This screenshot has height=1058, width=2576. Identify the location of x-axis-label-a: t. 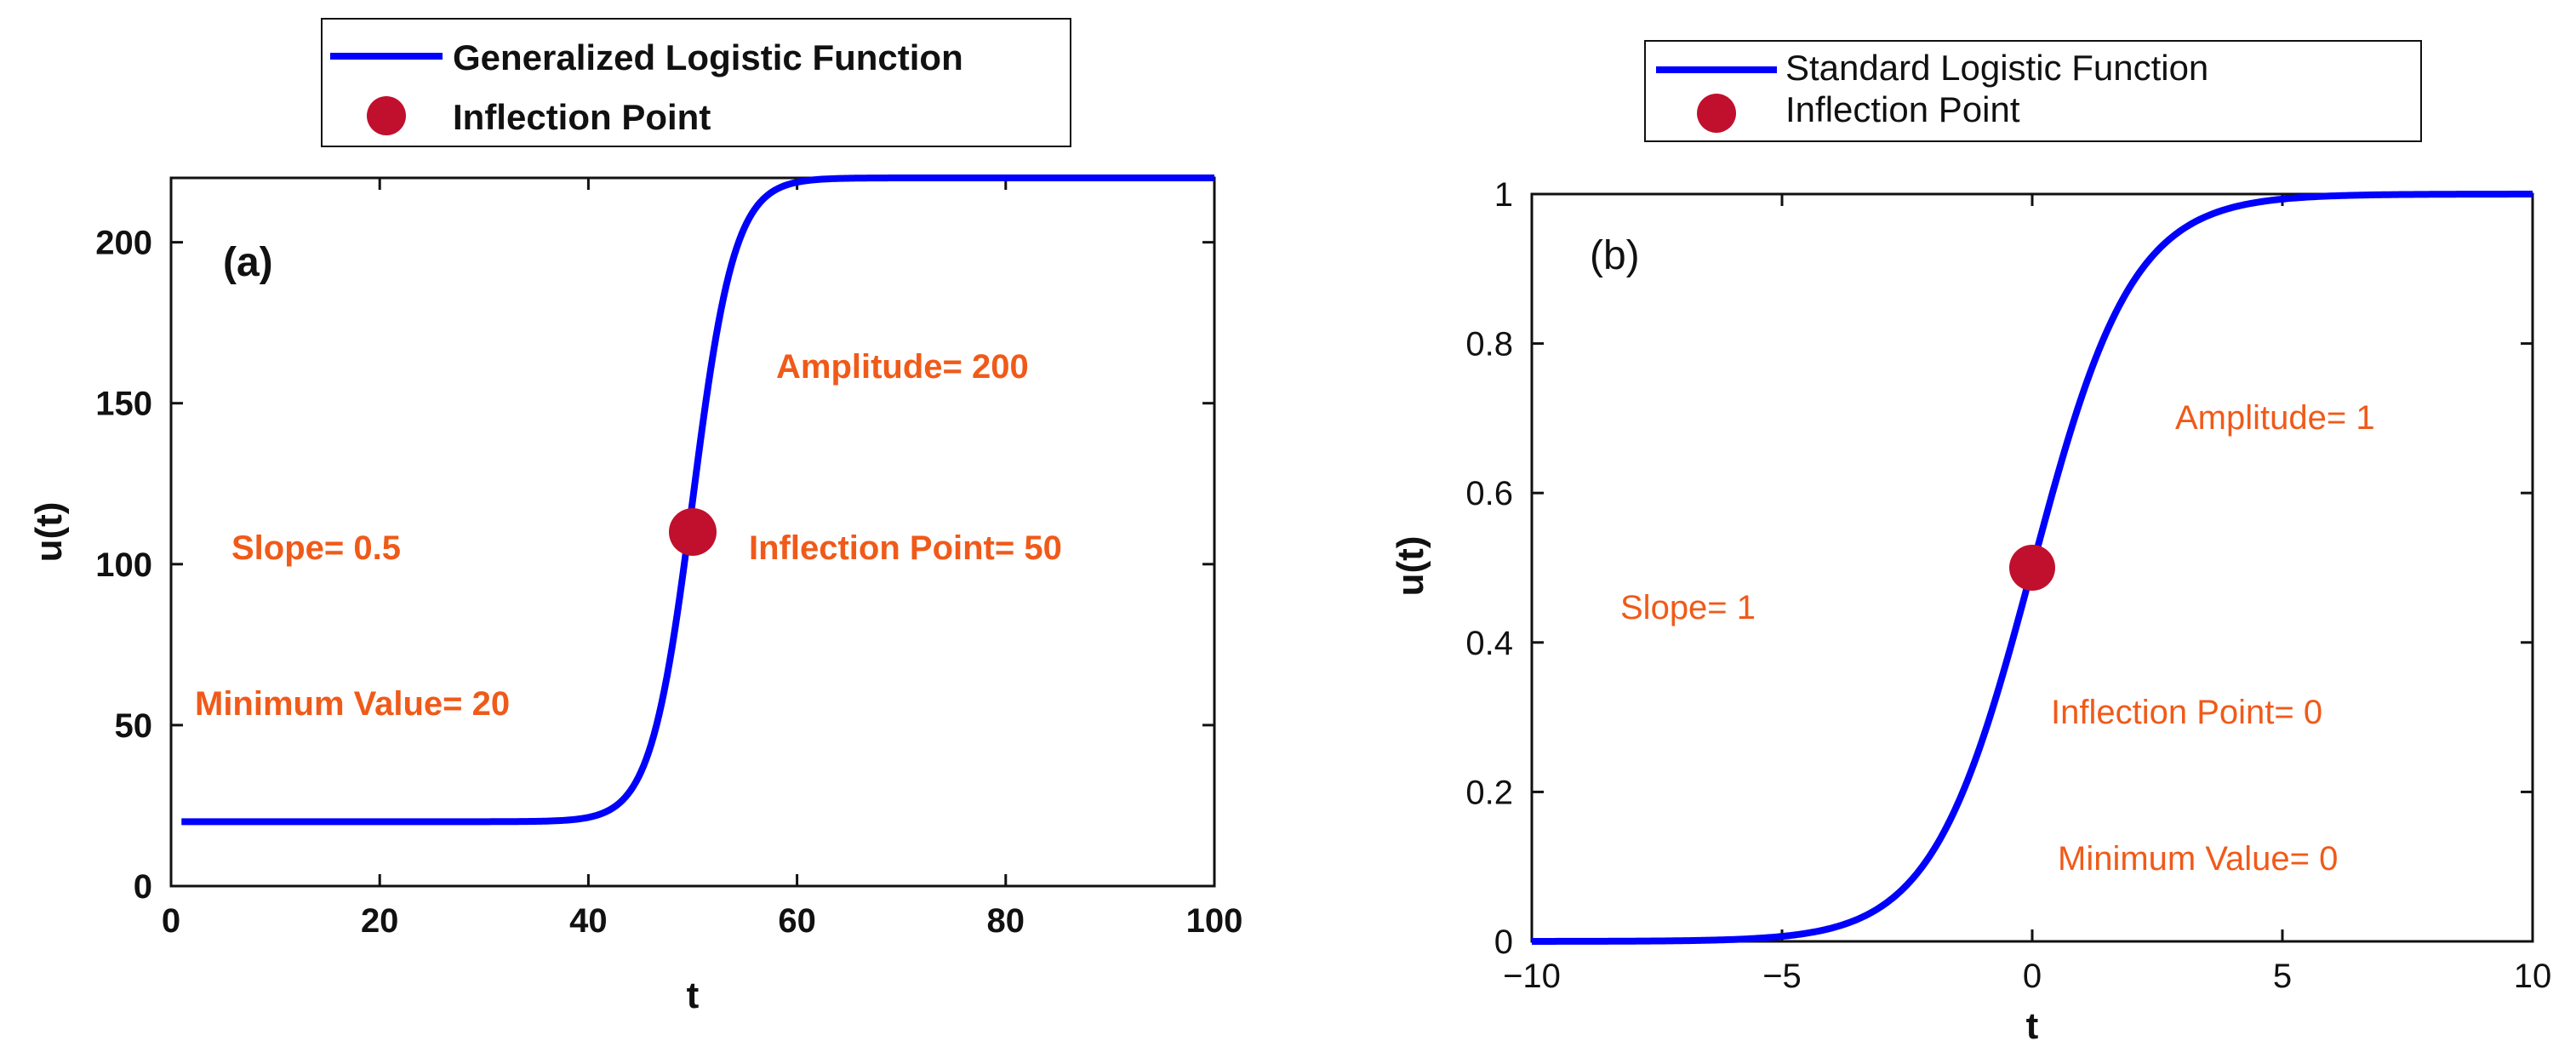
(693, 995).